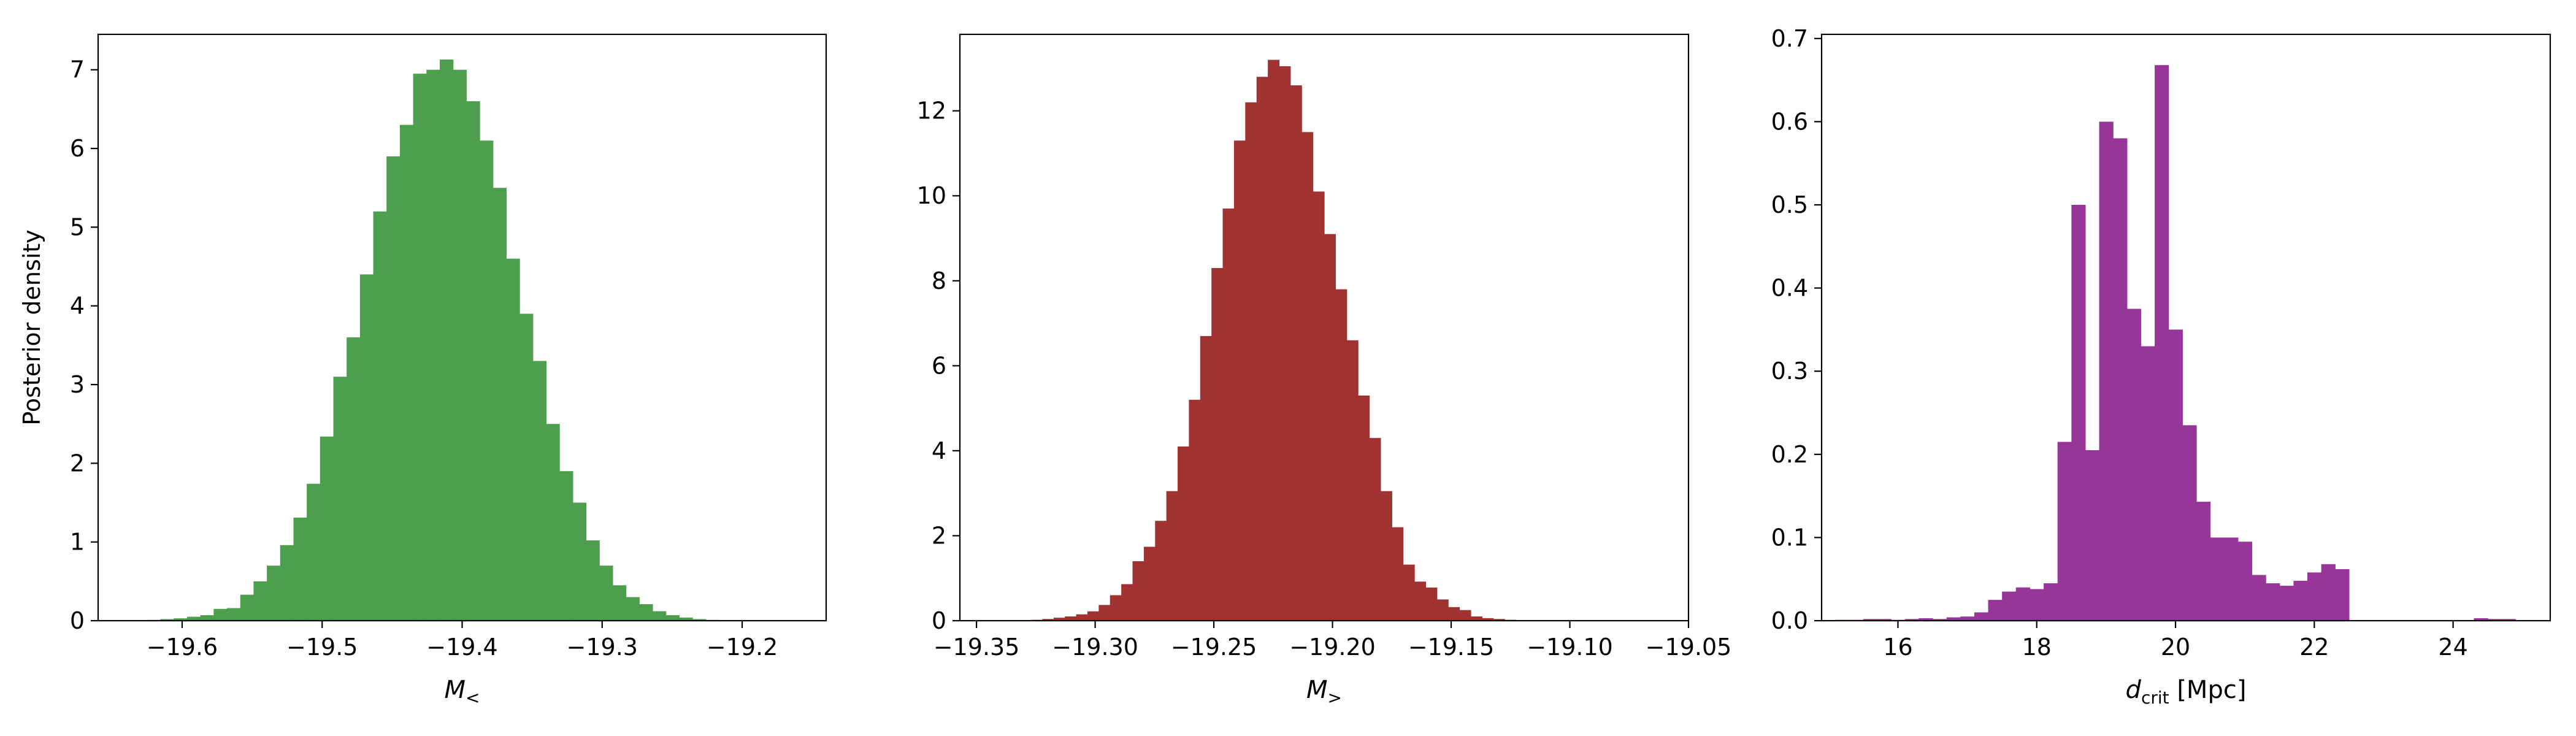  I want to click on x-axis-label: dcrit [Mpc], so click(2186, 692).